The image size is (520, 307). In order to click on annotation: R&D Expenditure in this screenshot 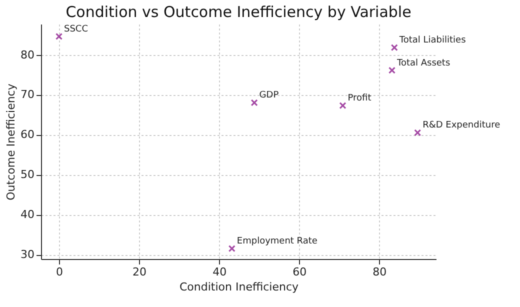, I will do `click(461, 125)`.